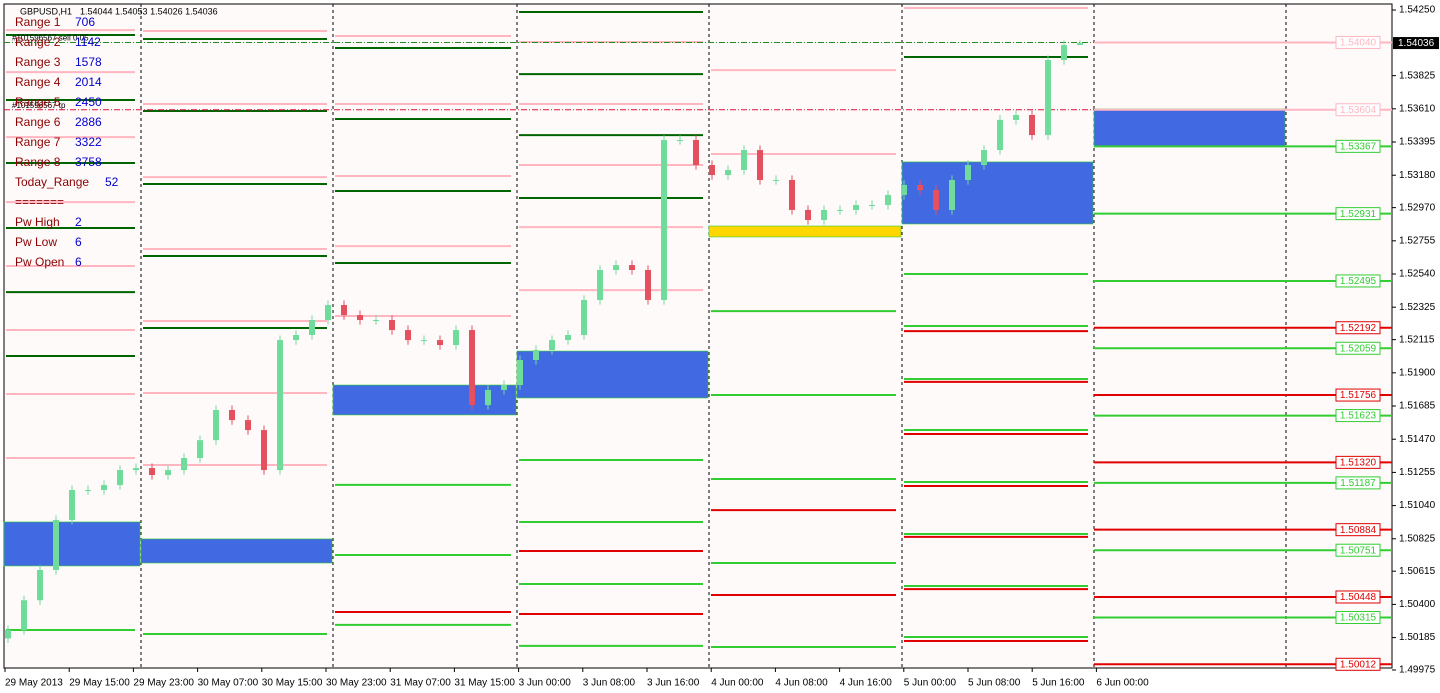 Image resolution: width=1440 pixels, height=693 pixels. I want to click on level-label: 1.51187, so click(1358, 483).